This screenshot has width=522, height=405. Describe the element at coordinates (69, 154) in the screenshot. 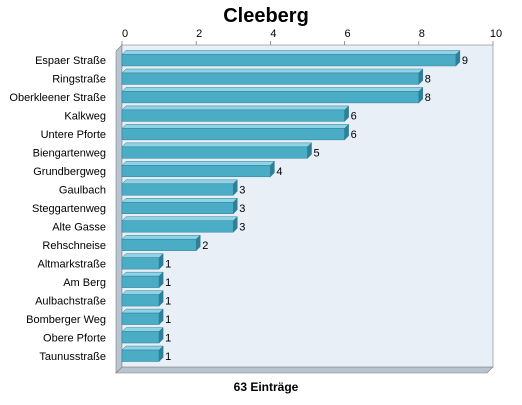

I see `category-label: Biengartenweg` at that location.